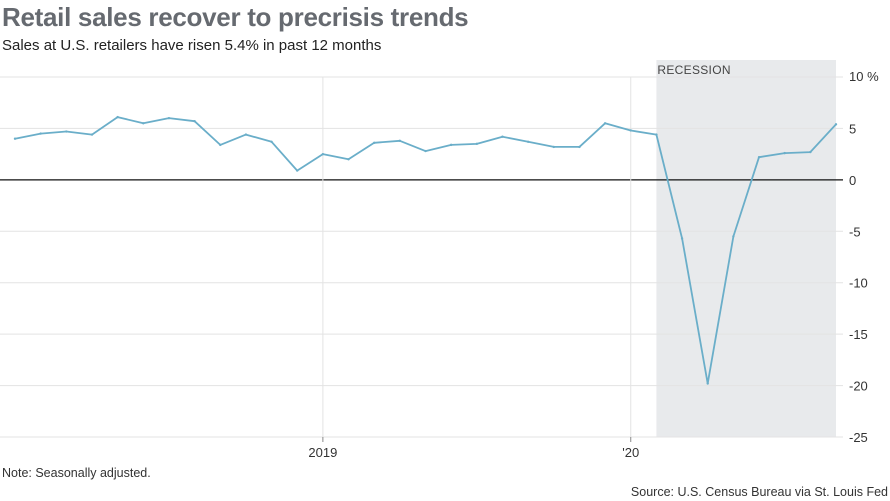 This screenshot has width=890, height=501. What do you see at coordinates (693, 70) in the screenshot?
I see `recession-label: RECESSION` at bounding box center [693, 70].